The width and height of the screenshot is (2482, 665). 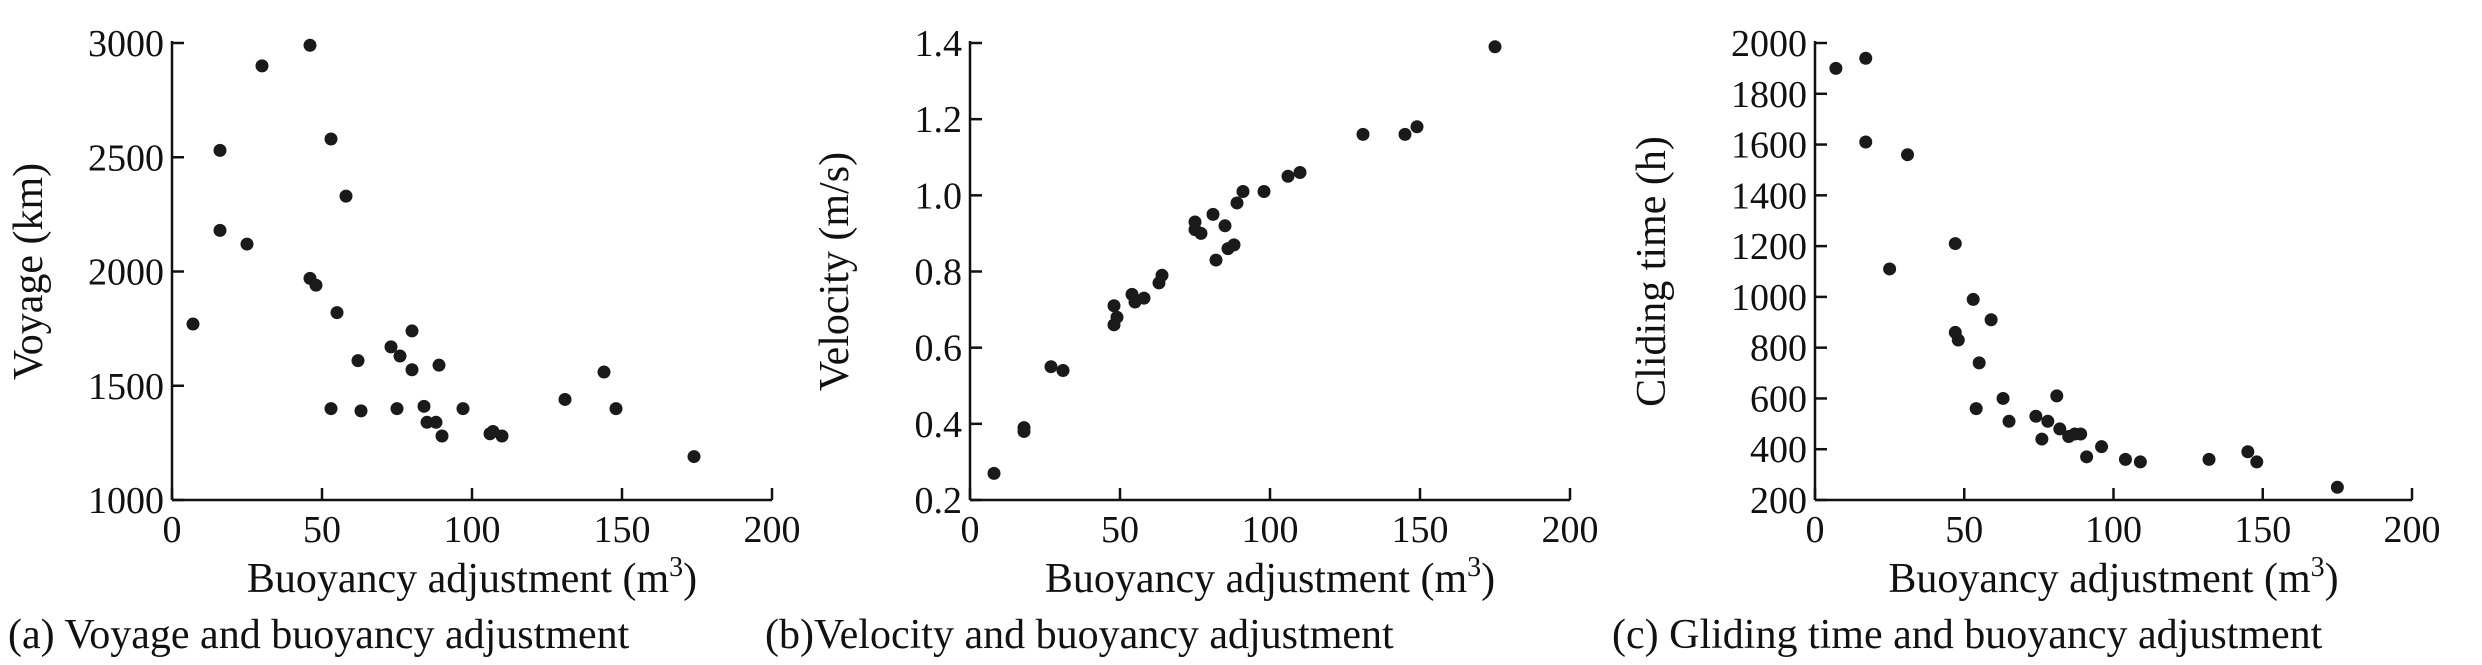 I want to click on chart-caption: (c) Gliding time and buoyancy adjustment, so click(x=1967, y=635).